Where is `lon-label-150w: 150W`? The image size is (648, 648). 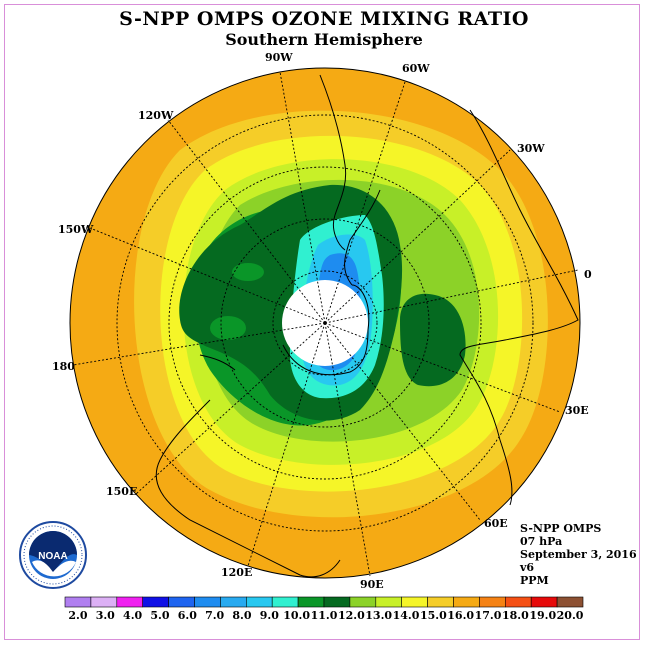
lon-label-150w: 150W is located at coordinates (76, 229).